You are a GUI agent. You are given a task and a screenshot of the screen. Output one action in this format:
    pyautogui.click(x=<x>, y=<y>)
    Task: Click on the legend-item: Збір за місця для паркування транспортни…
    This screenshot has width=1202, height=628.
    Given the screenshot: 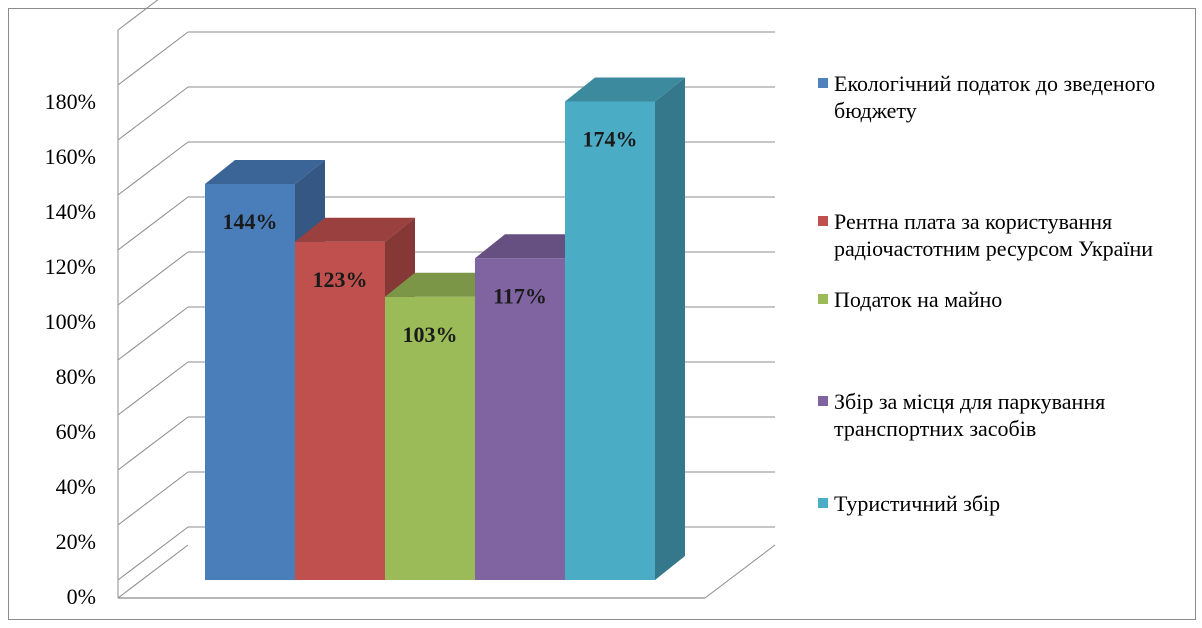 What is the action you would take?
    pyautogui.click(x=1001, y=415)
    